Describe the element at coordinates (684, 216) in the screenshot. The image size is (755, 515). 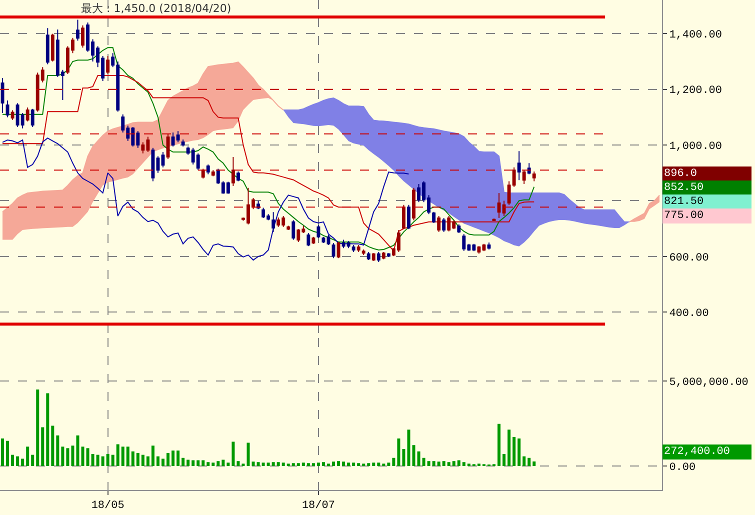
I see `text: 775.00` at that location.